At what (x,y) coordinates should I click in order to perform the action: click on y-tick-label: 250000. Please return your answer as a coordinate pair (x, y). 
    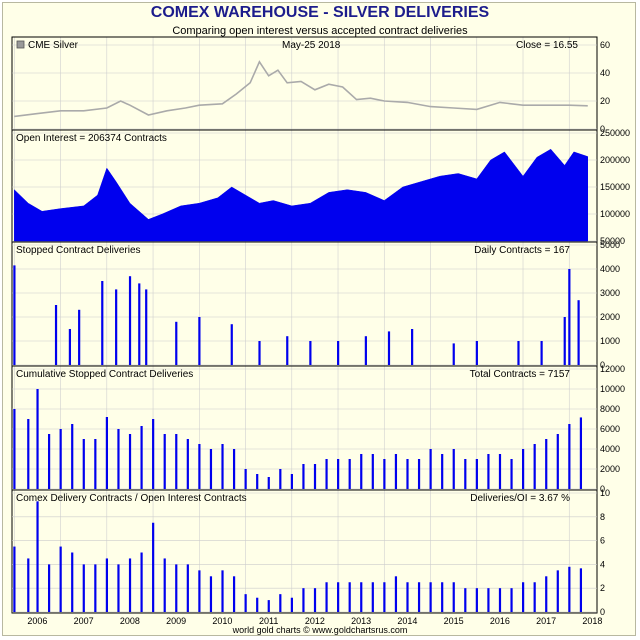
    Looking at the image, I should click on (615, 133).